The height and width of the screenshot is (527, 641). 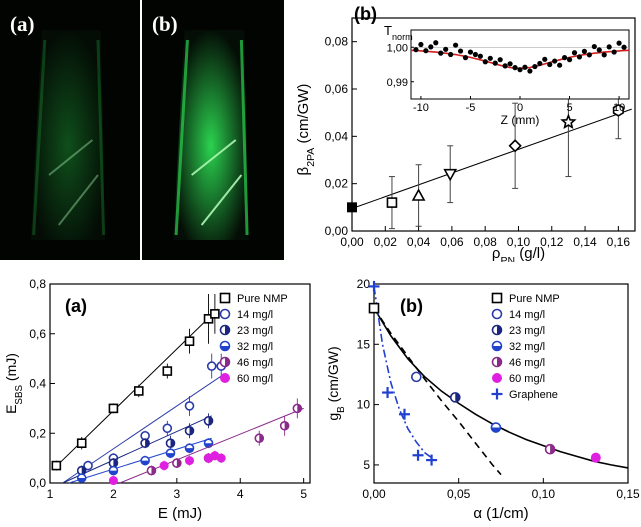 What do you see at coordinates (364, 405) in the screenshot?
I see `y-tick-label: 10` at bounding box center [364, 405].